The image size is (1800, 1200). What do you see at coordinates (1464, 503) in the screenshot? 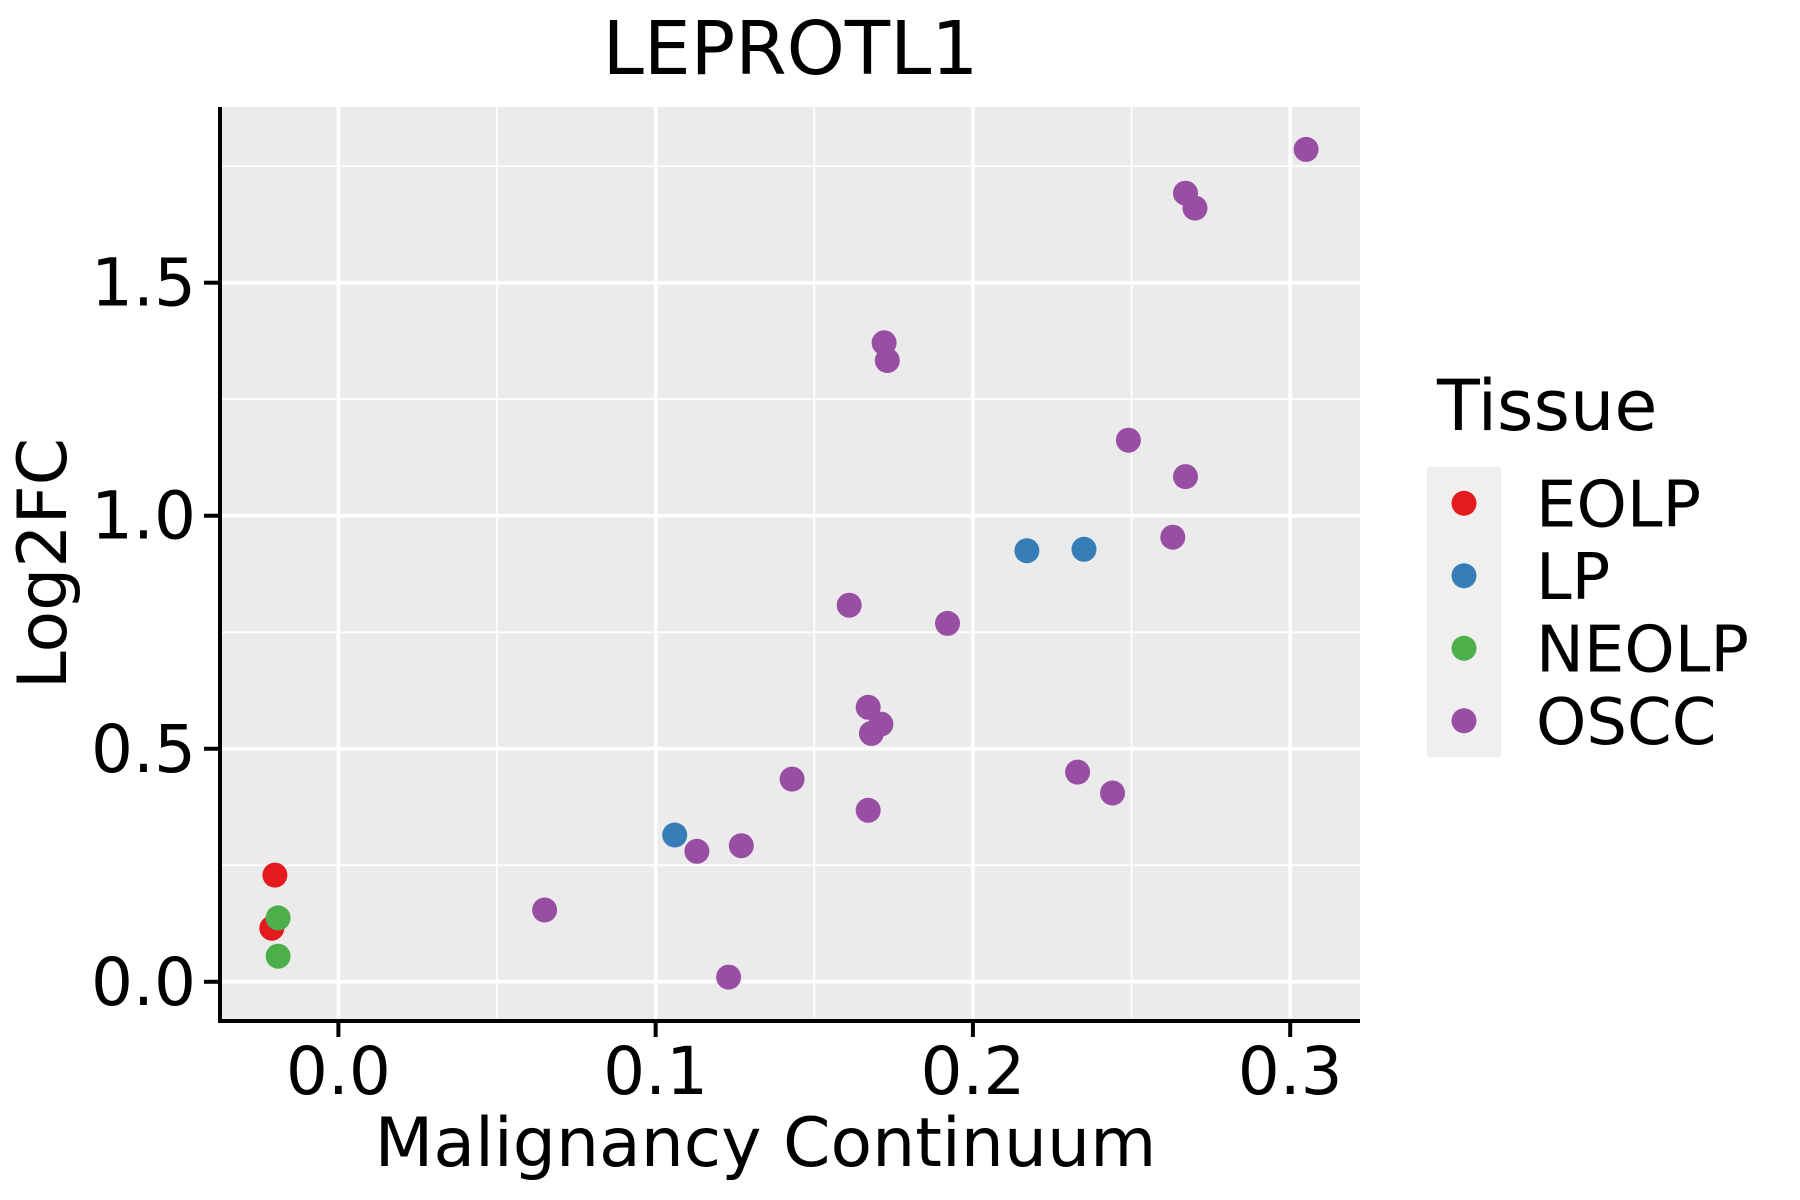
I see `legend-swatch-EOLP` at bounding box center [1464, 503].